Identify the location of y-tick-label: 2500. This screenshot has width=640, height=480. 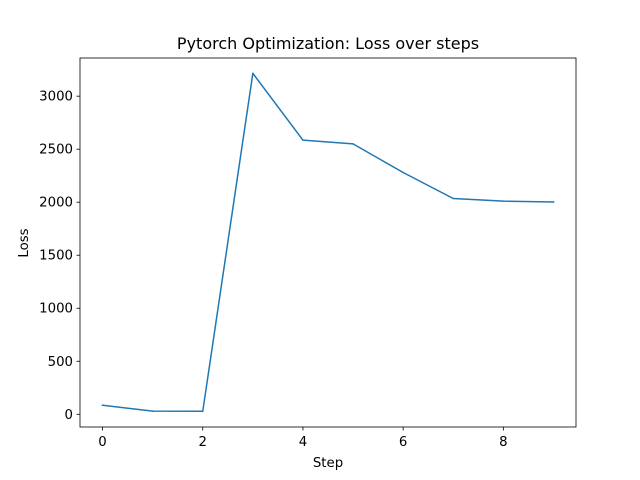
(56, 150).